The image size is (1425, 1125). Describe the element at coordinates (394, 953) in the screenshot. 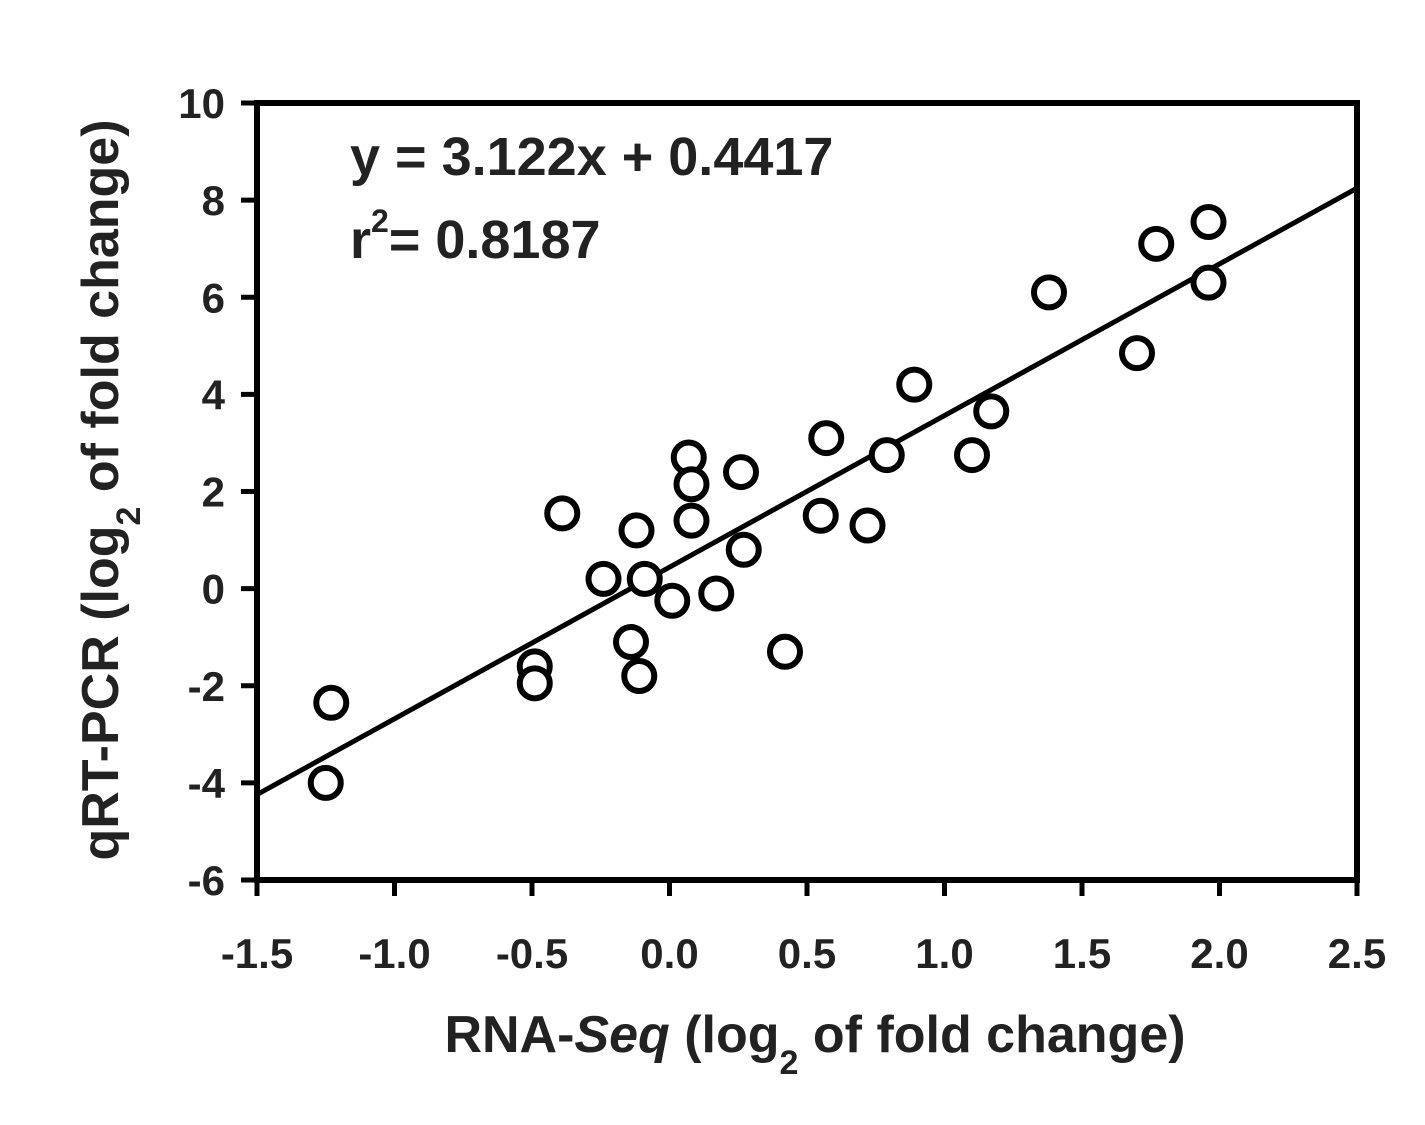

I see `x-tick-label: -1.0` at that location.